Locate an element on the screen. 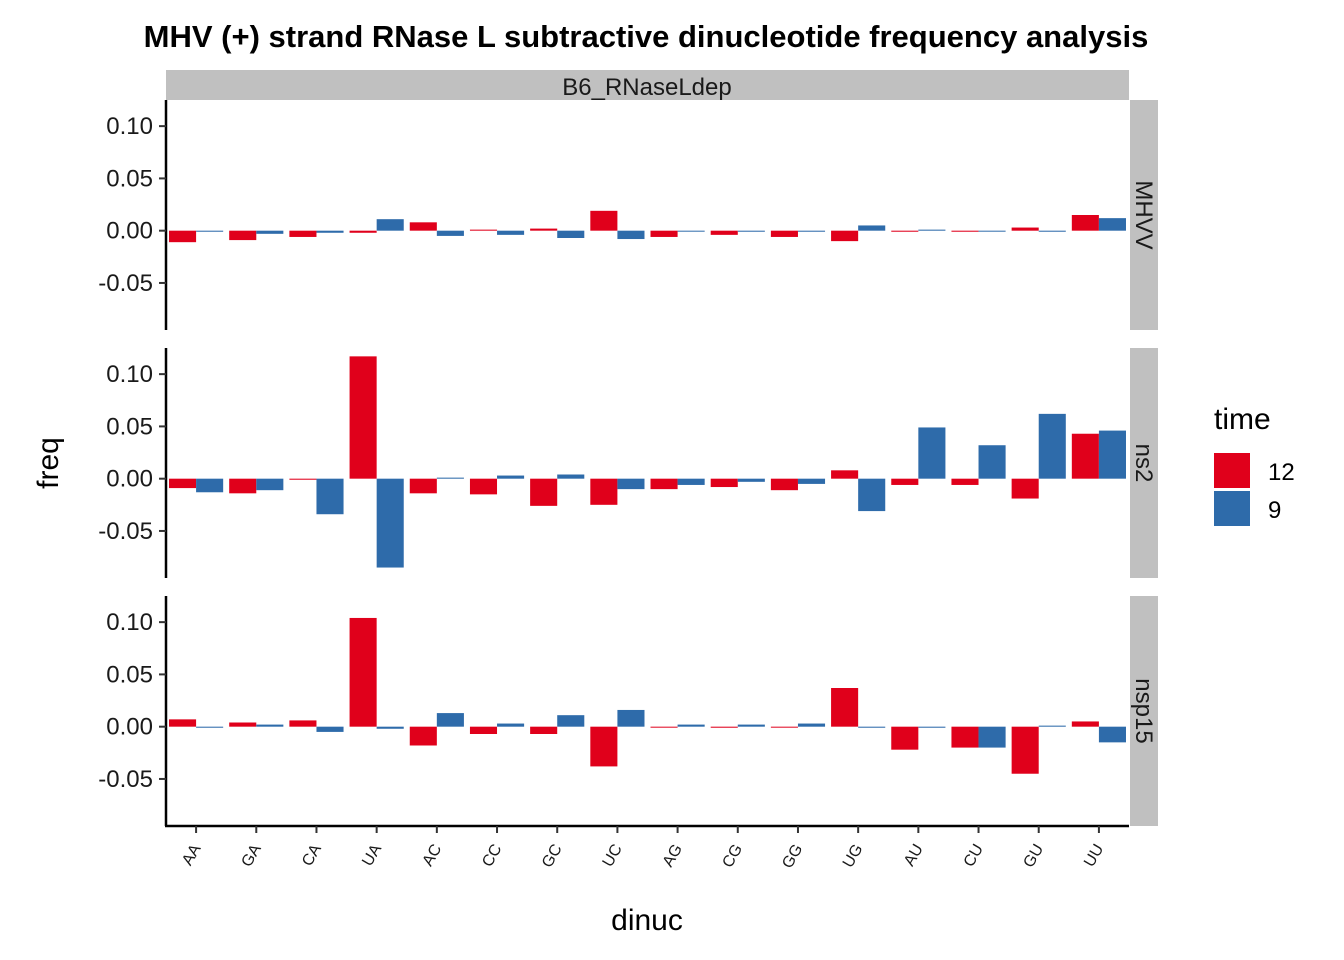  x-tick-label-GA: GA is located at coordinates (251, 855).